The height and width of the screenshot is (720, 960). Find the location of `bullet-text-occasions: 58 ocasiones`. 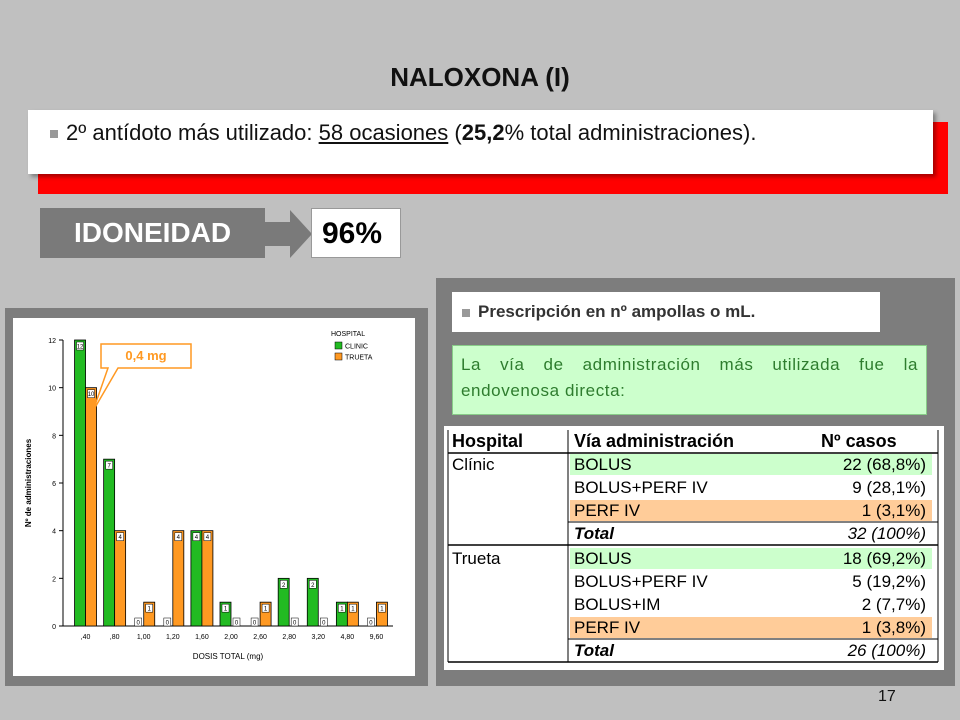

bullet-text-occasions: 58 ocasiones is located at coordinates (383, 132).